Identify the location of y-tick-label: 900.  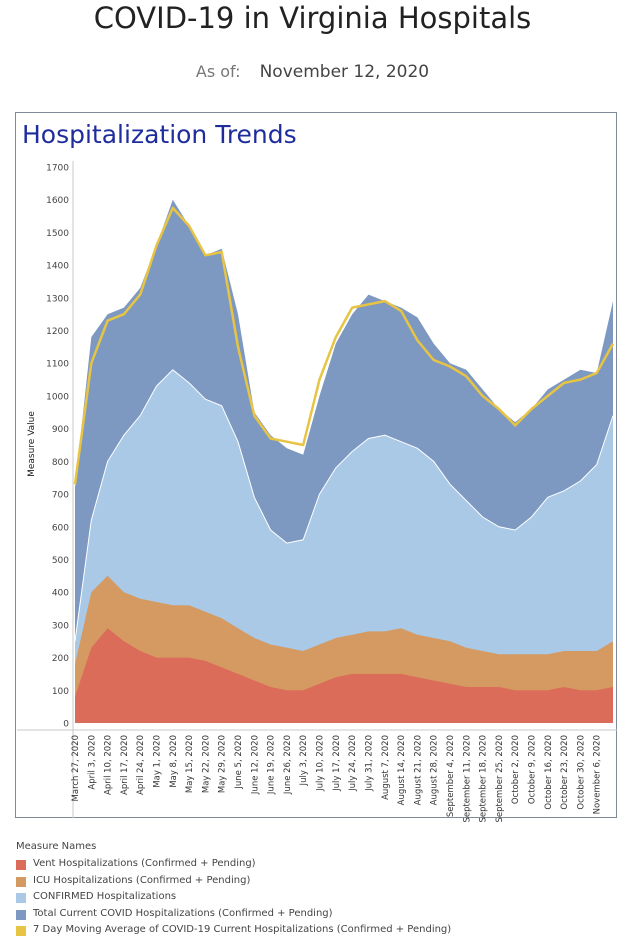
(60, 430).